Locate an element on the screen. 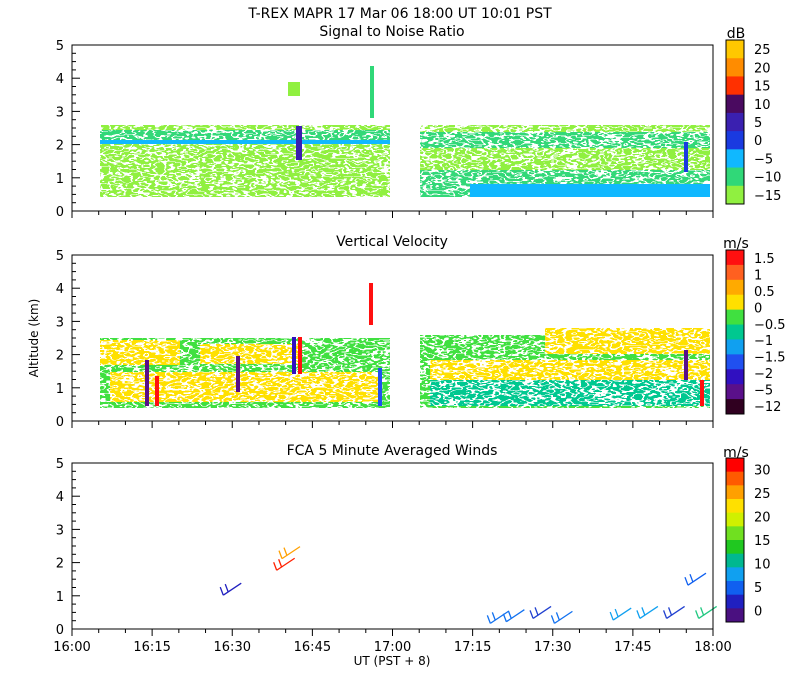 This screenshot has width=800, height=700. colorbar-label: −10 is located at coordinates (767, 178).